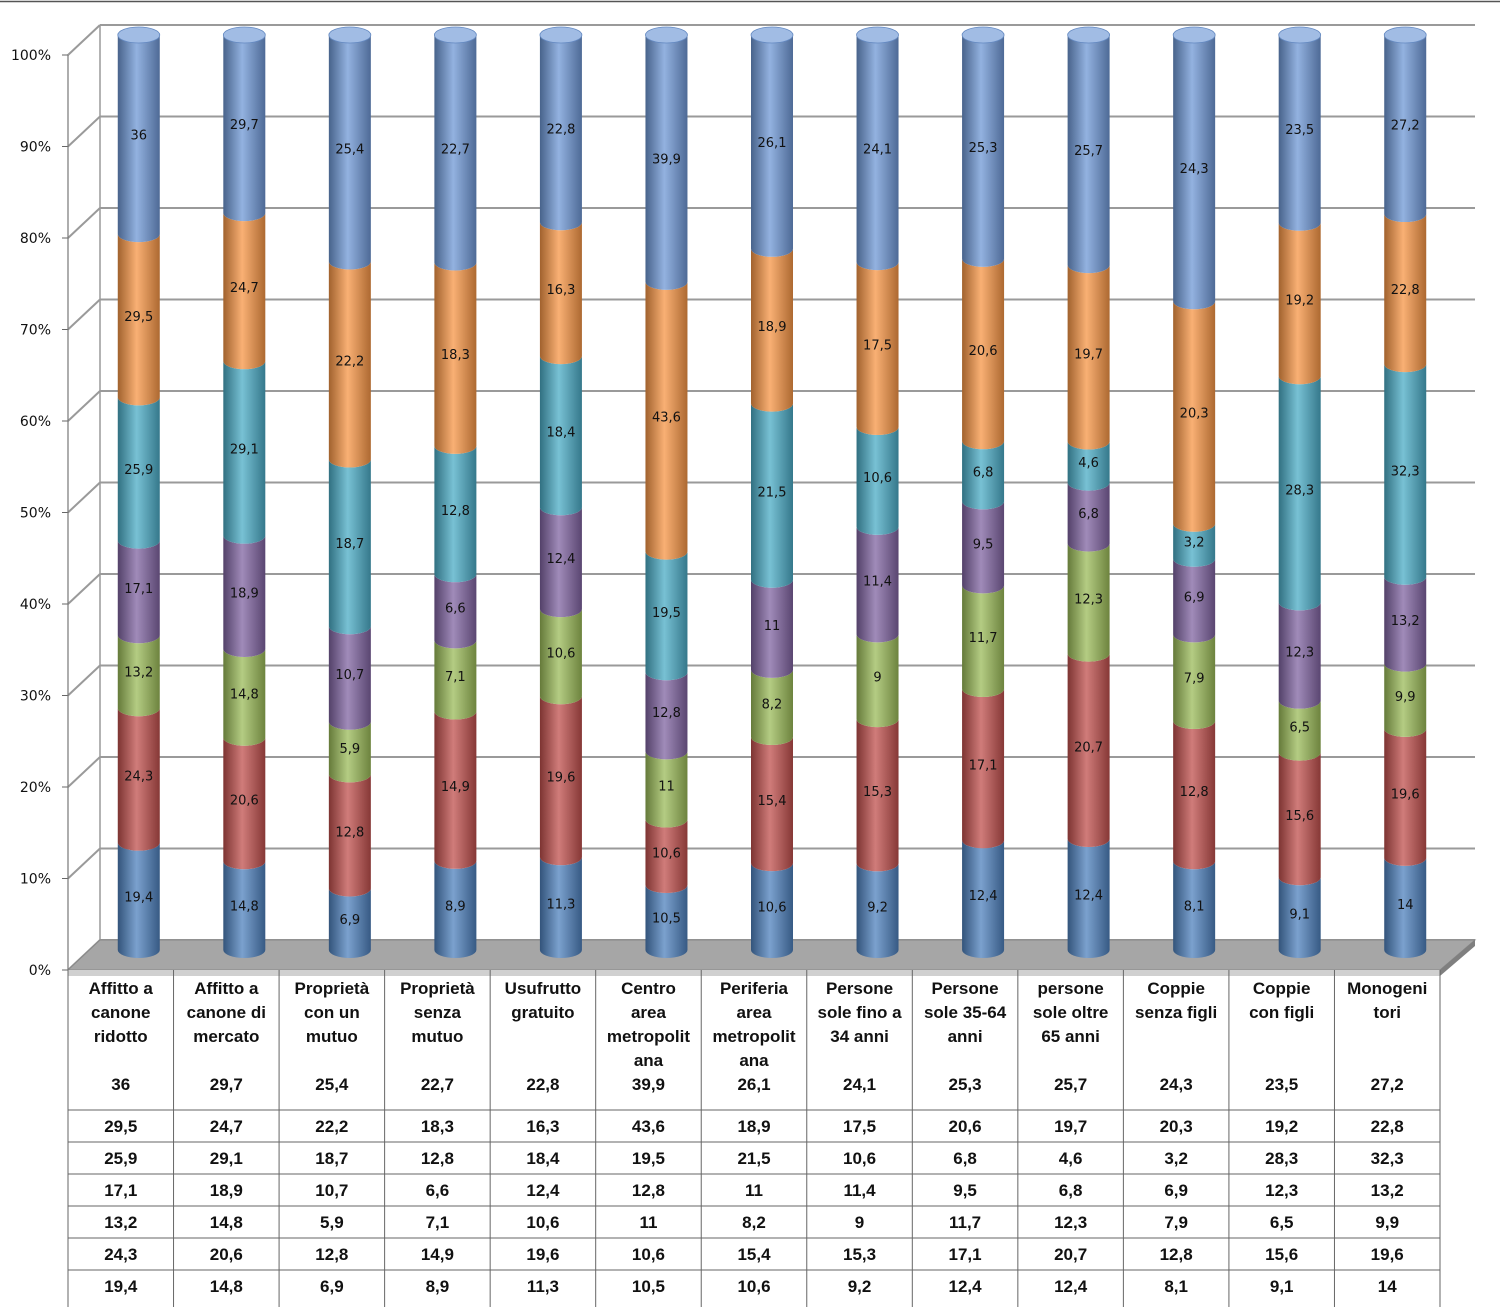  I want to click on category-label: sole 35-64, so click(965, 1012).